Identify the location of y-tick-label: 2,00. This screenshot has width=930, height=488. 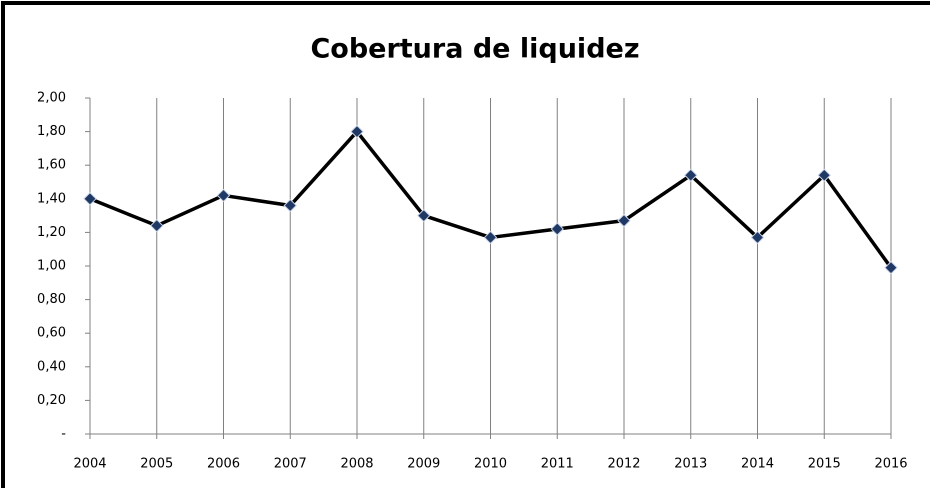
(51, 98).